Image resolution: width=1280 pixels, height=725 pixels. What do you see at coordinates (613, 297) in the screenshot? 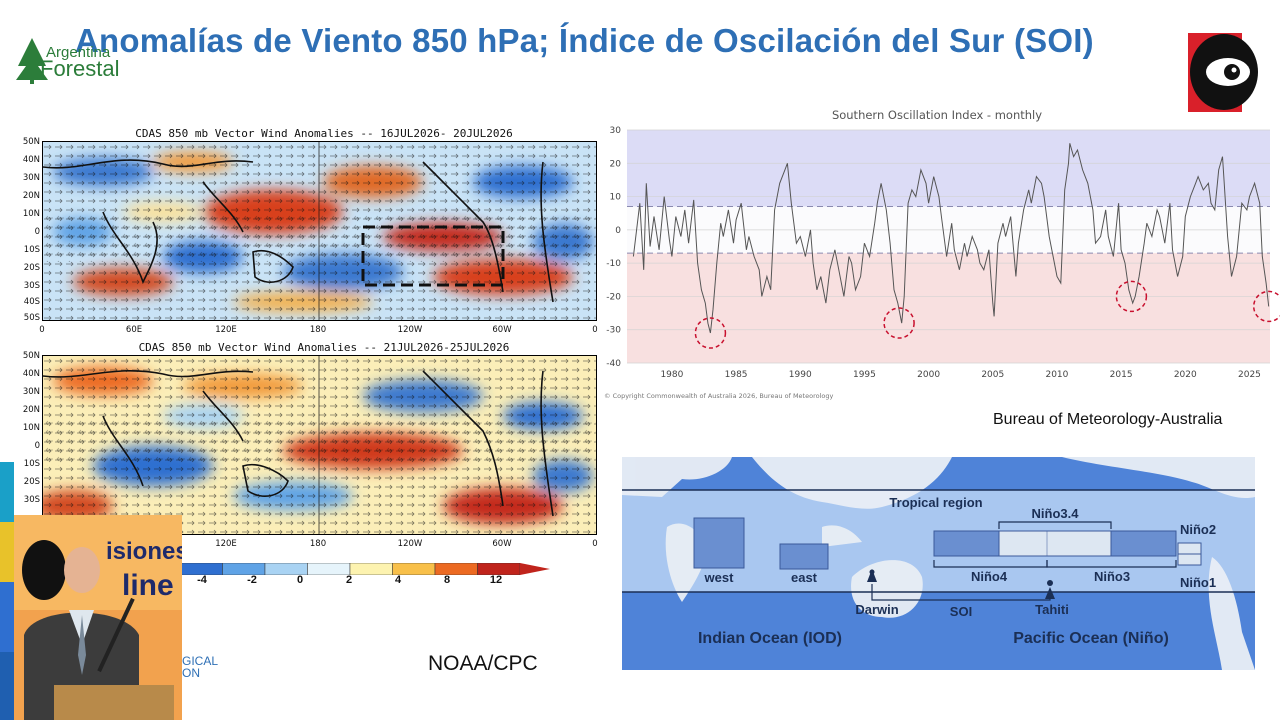
I see `soi-y-tick-label: -20` at bounding box center [613, 297].